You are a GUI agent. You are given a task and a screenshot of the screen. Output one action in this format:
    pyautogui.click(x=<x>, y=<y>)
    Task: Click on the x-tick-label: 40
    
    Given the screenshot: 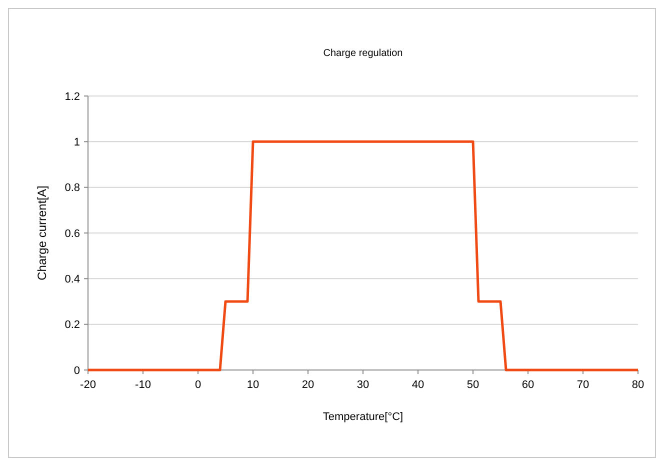 What is the action you would take?
    pyautogui.click(x=418, y=385)
    